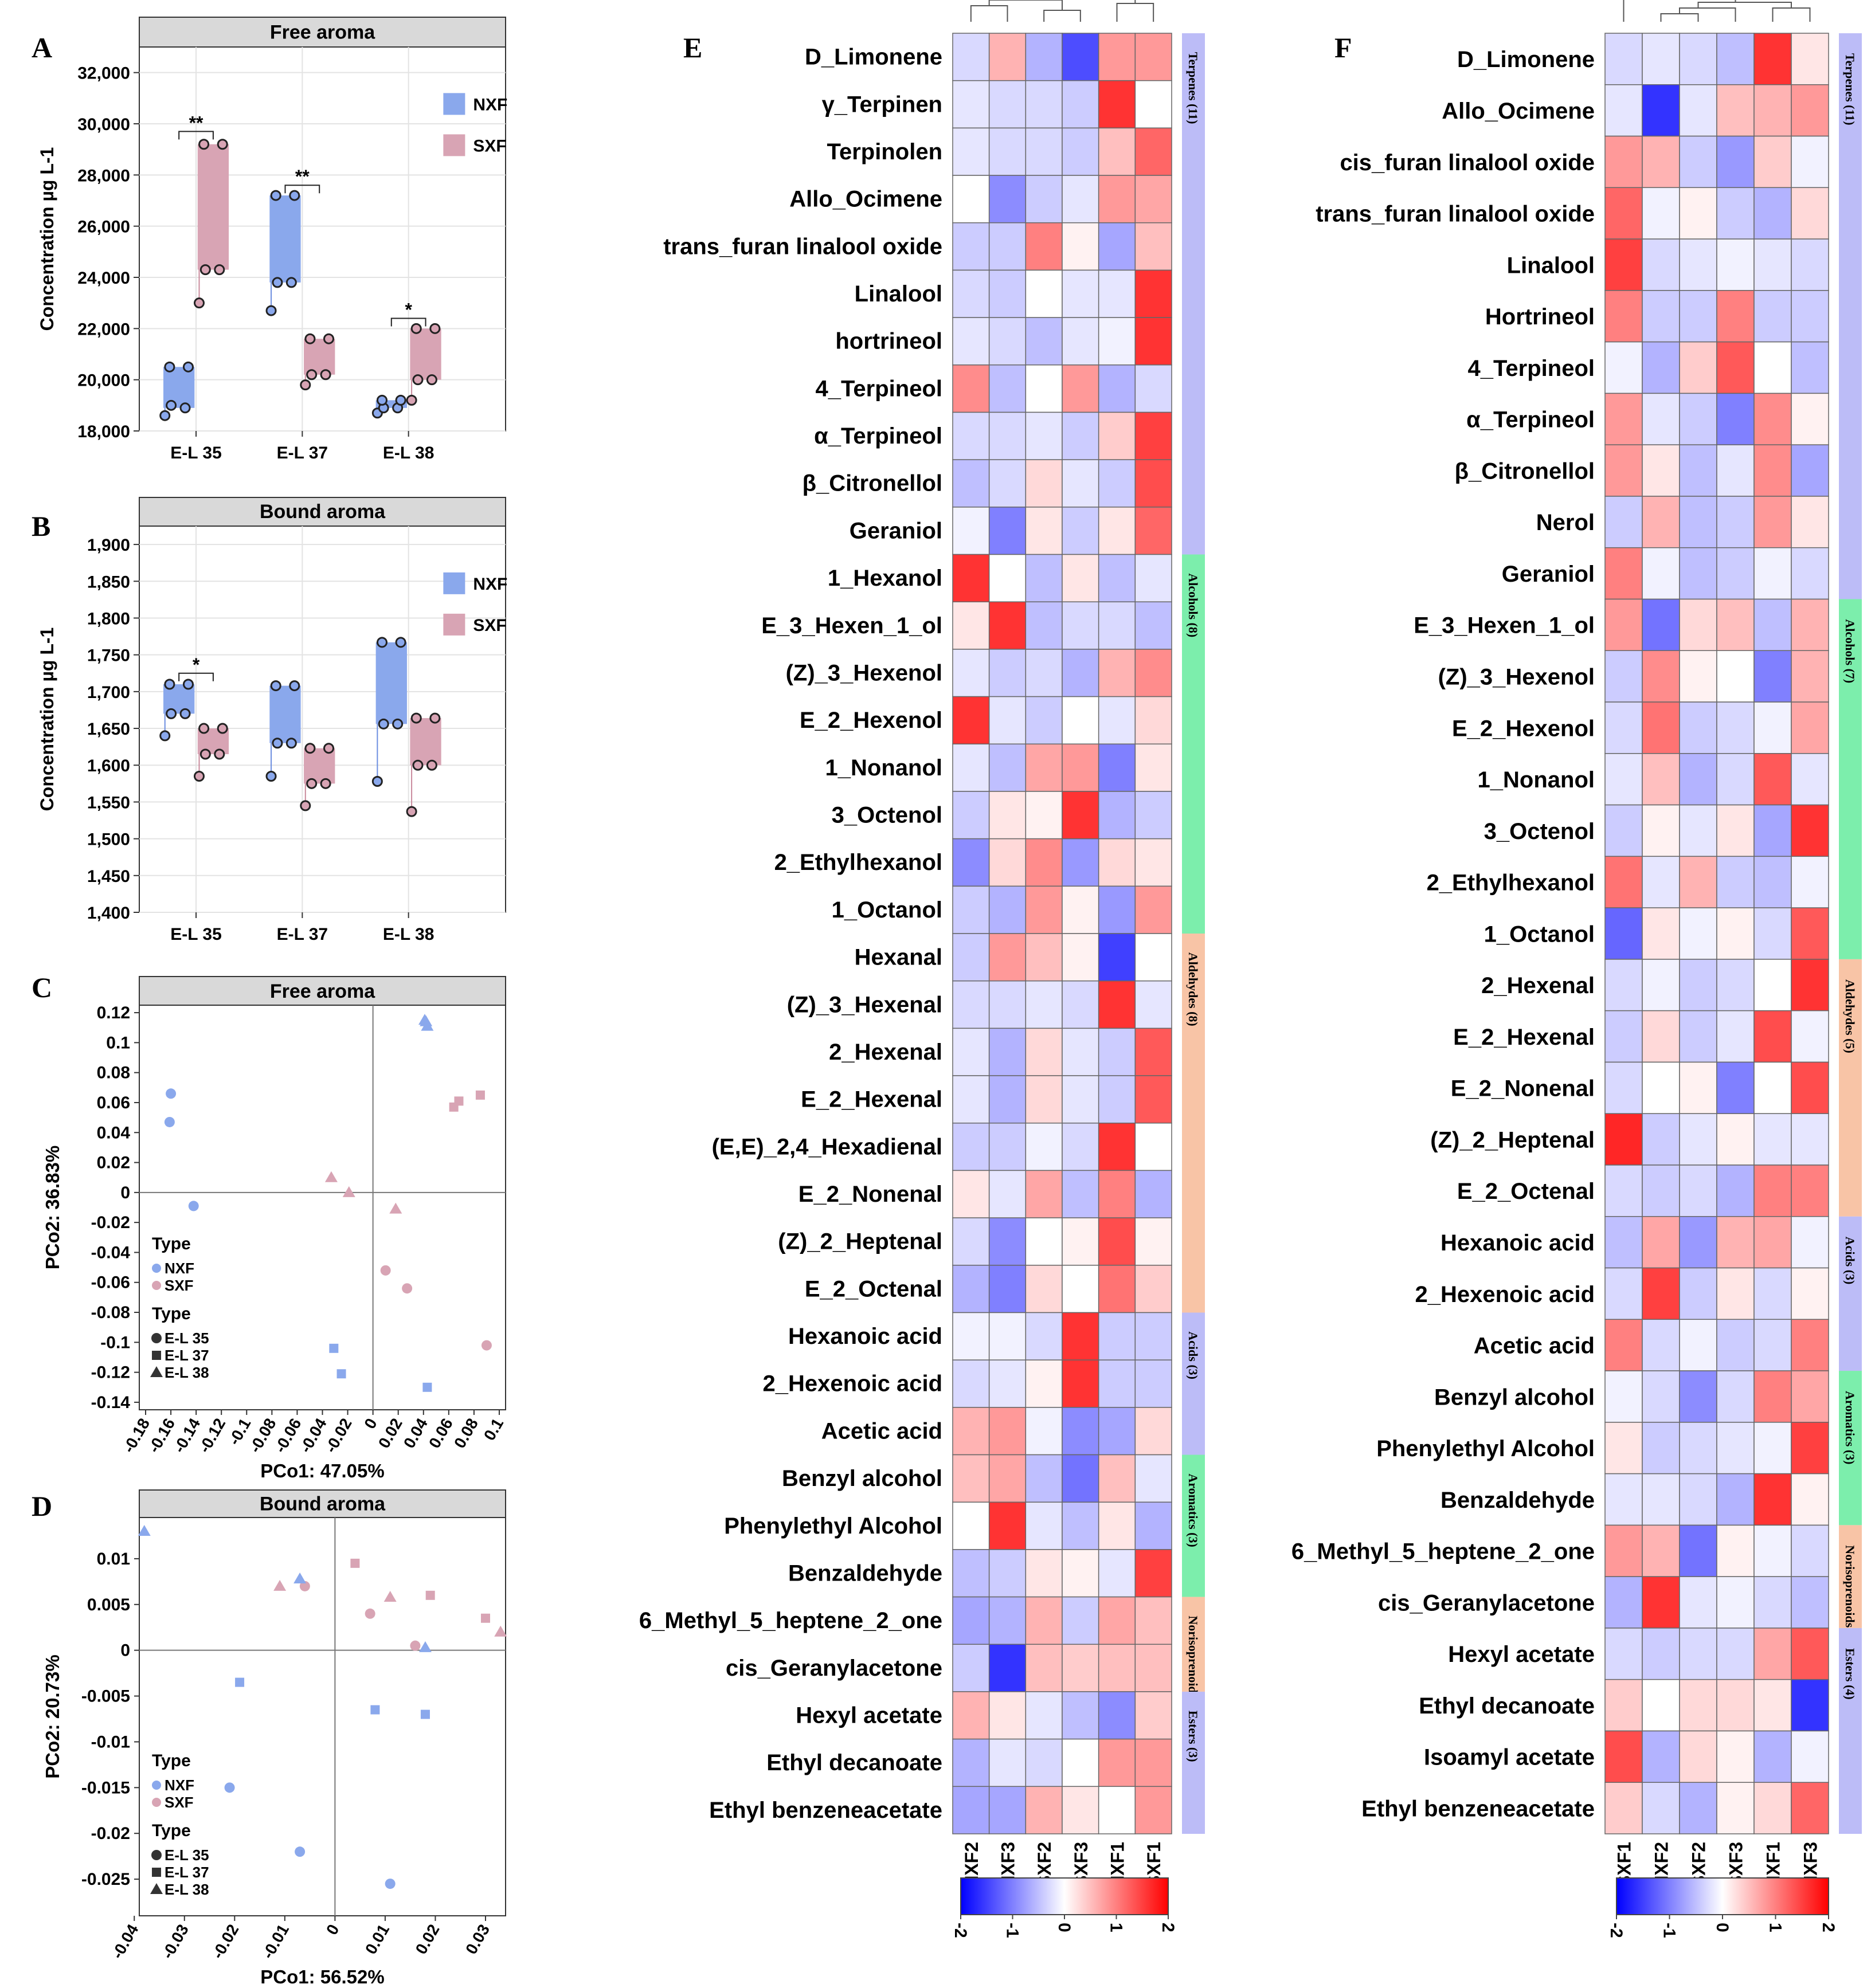 This screenshot has height=1988, width=1875. Describe the element at coordinates (41, 526) in the screenshot. I see `panel-letter-b: B` at that location.